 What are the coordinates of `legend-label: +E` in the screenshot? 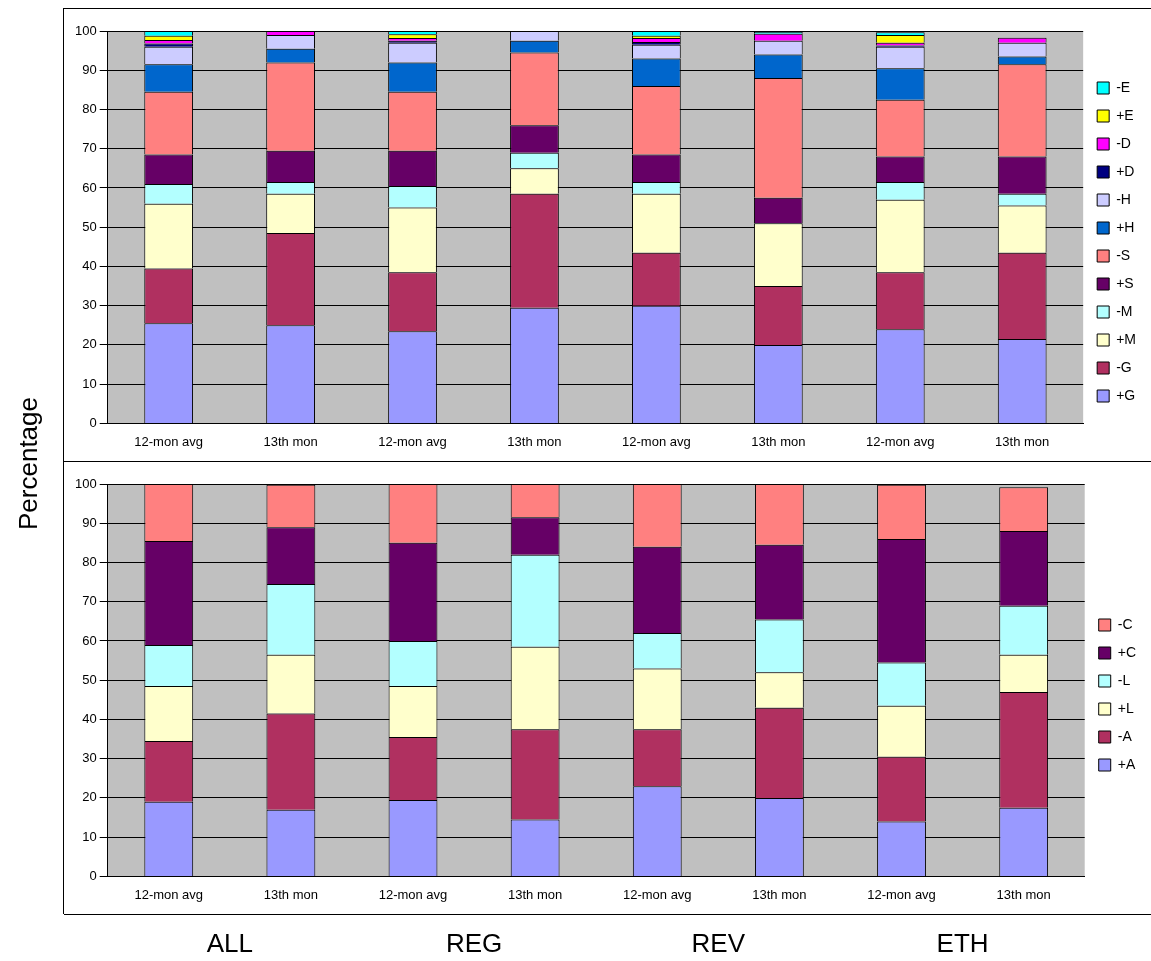 It's located at (1125, 114).